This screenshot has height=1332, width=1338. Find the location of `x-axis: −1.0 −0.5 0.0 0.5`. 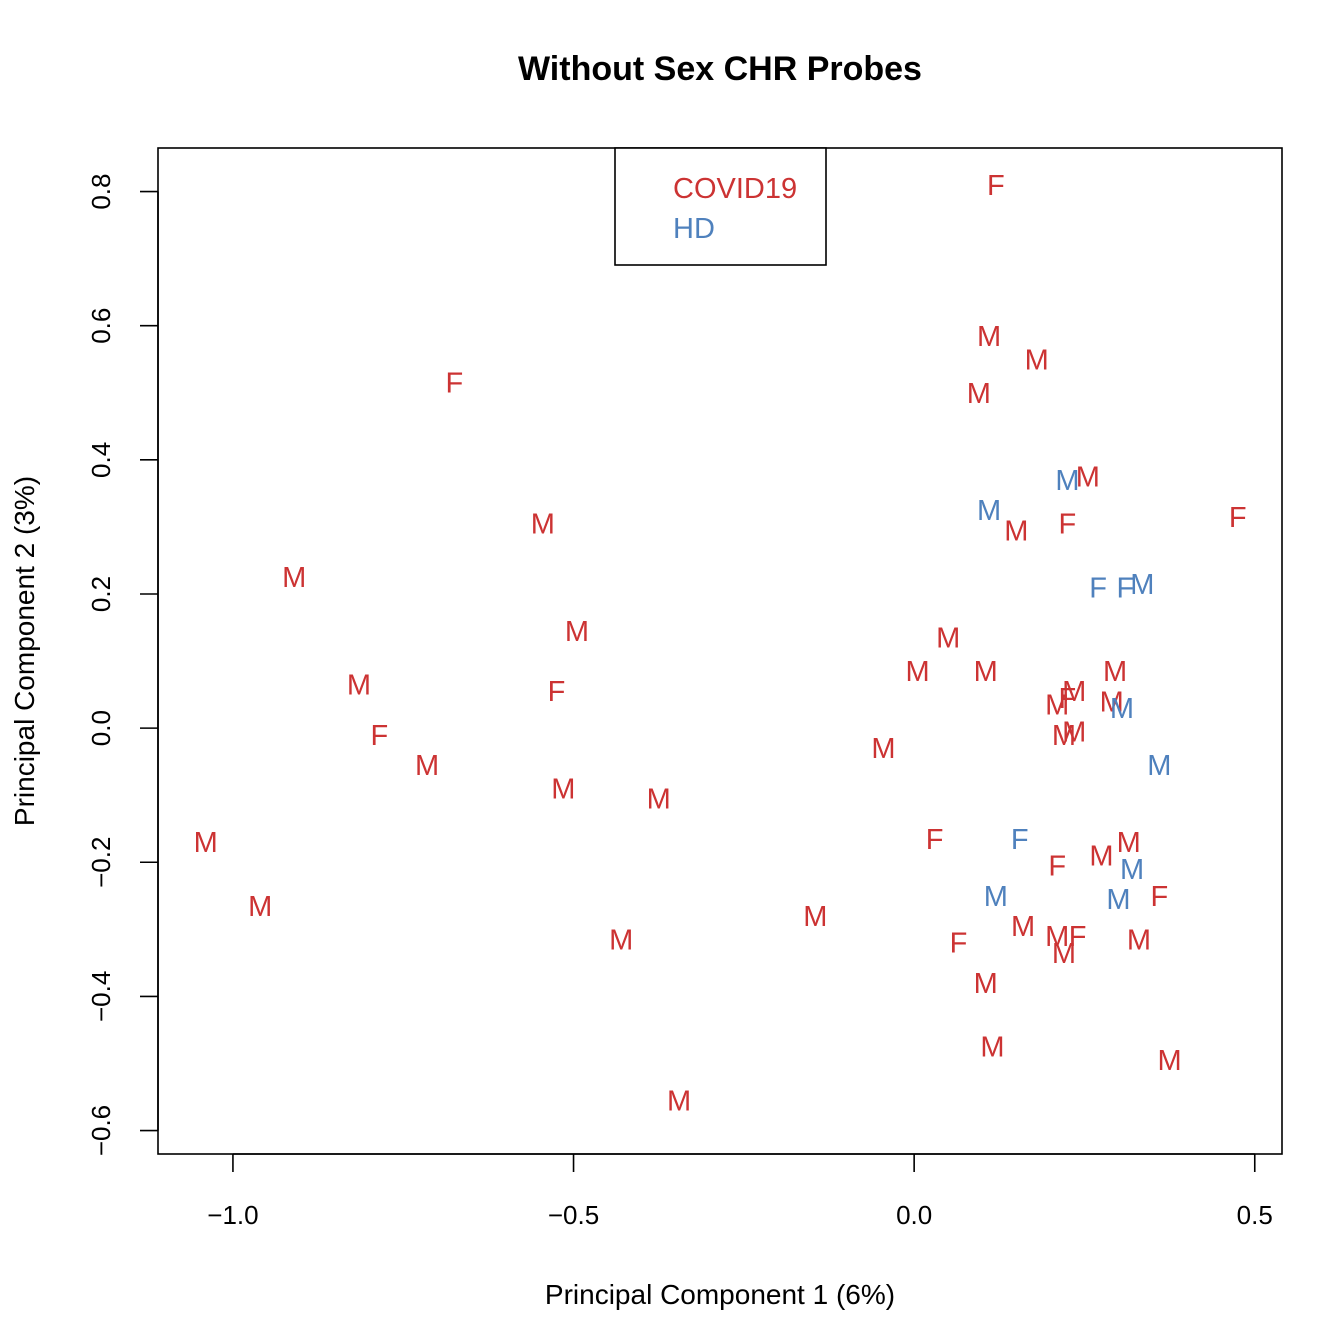

x-axis: −1.0 −0.5 0.0 0.5 is located at coordinates (740, 1191).